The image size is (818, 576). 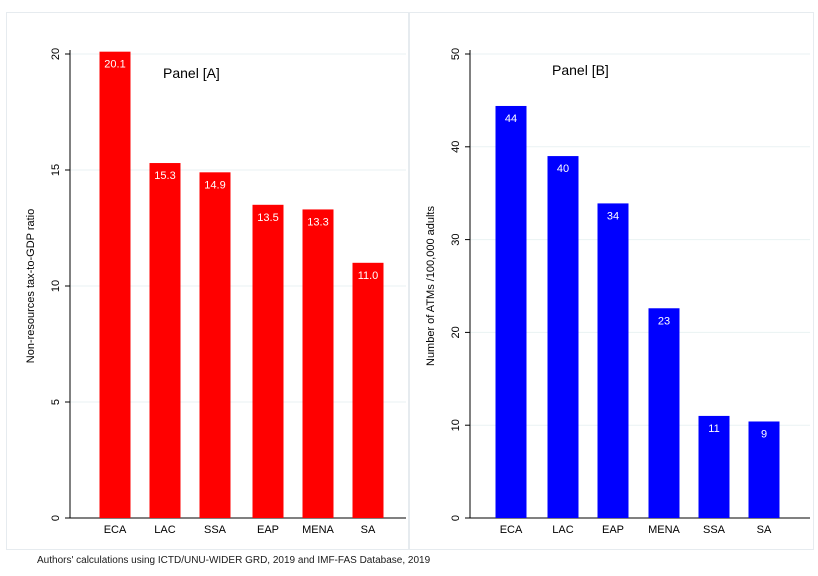 I want to click on panel-a-bar-value-label: 14.9, so click(x=214, y=185).